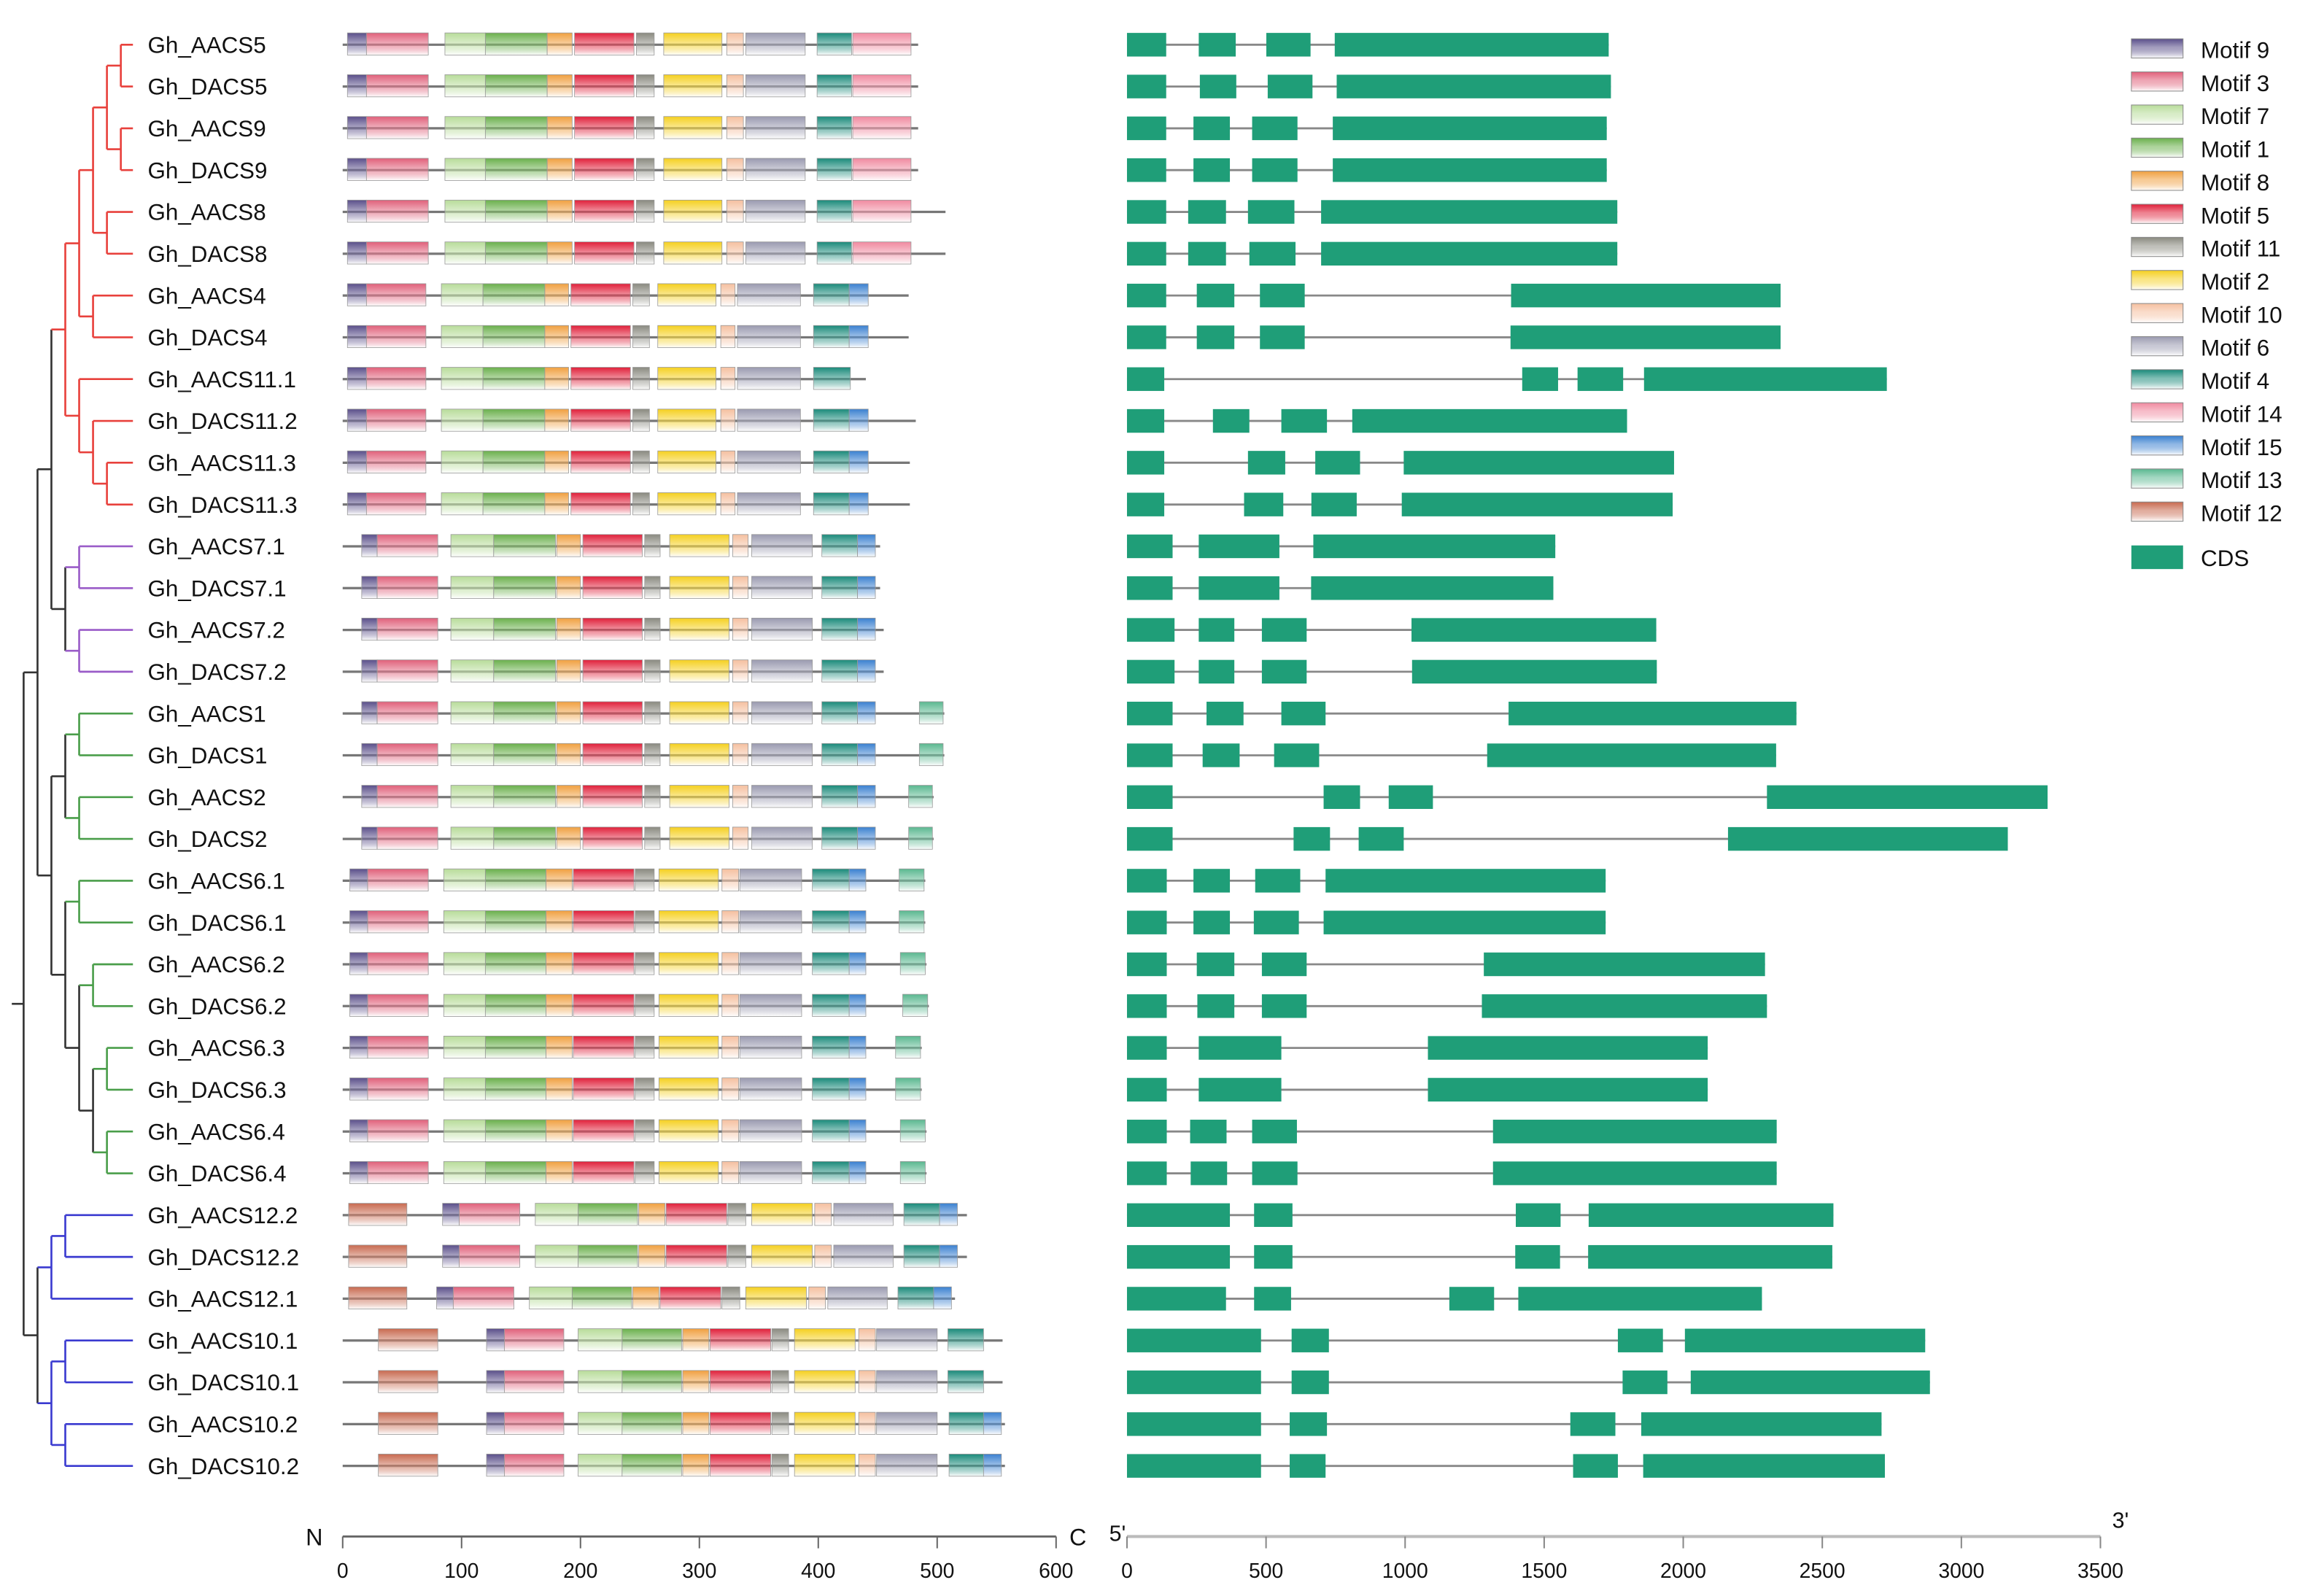  What do you see at coordinates (2240, 249) in the screenshot?
I see `legend-label: Motif 11` at bounding box center [2240, 249].